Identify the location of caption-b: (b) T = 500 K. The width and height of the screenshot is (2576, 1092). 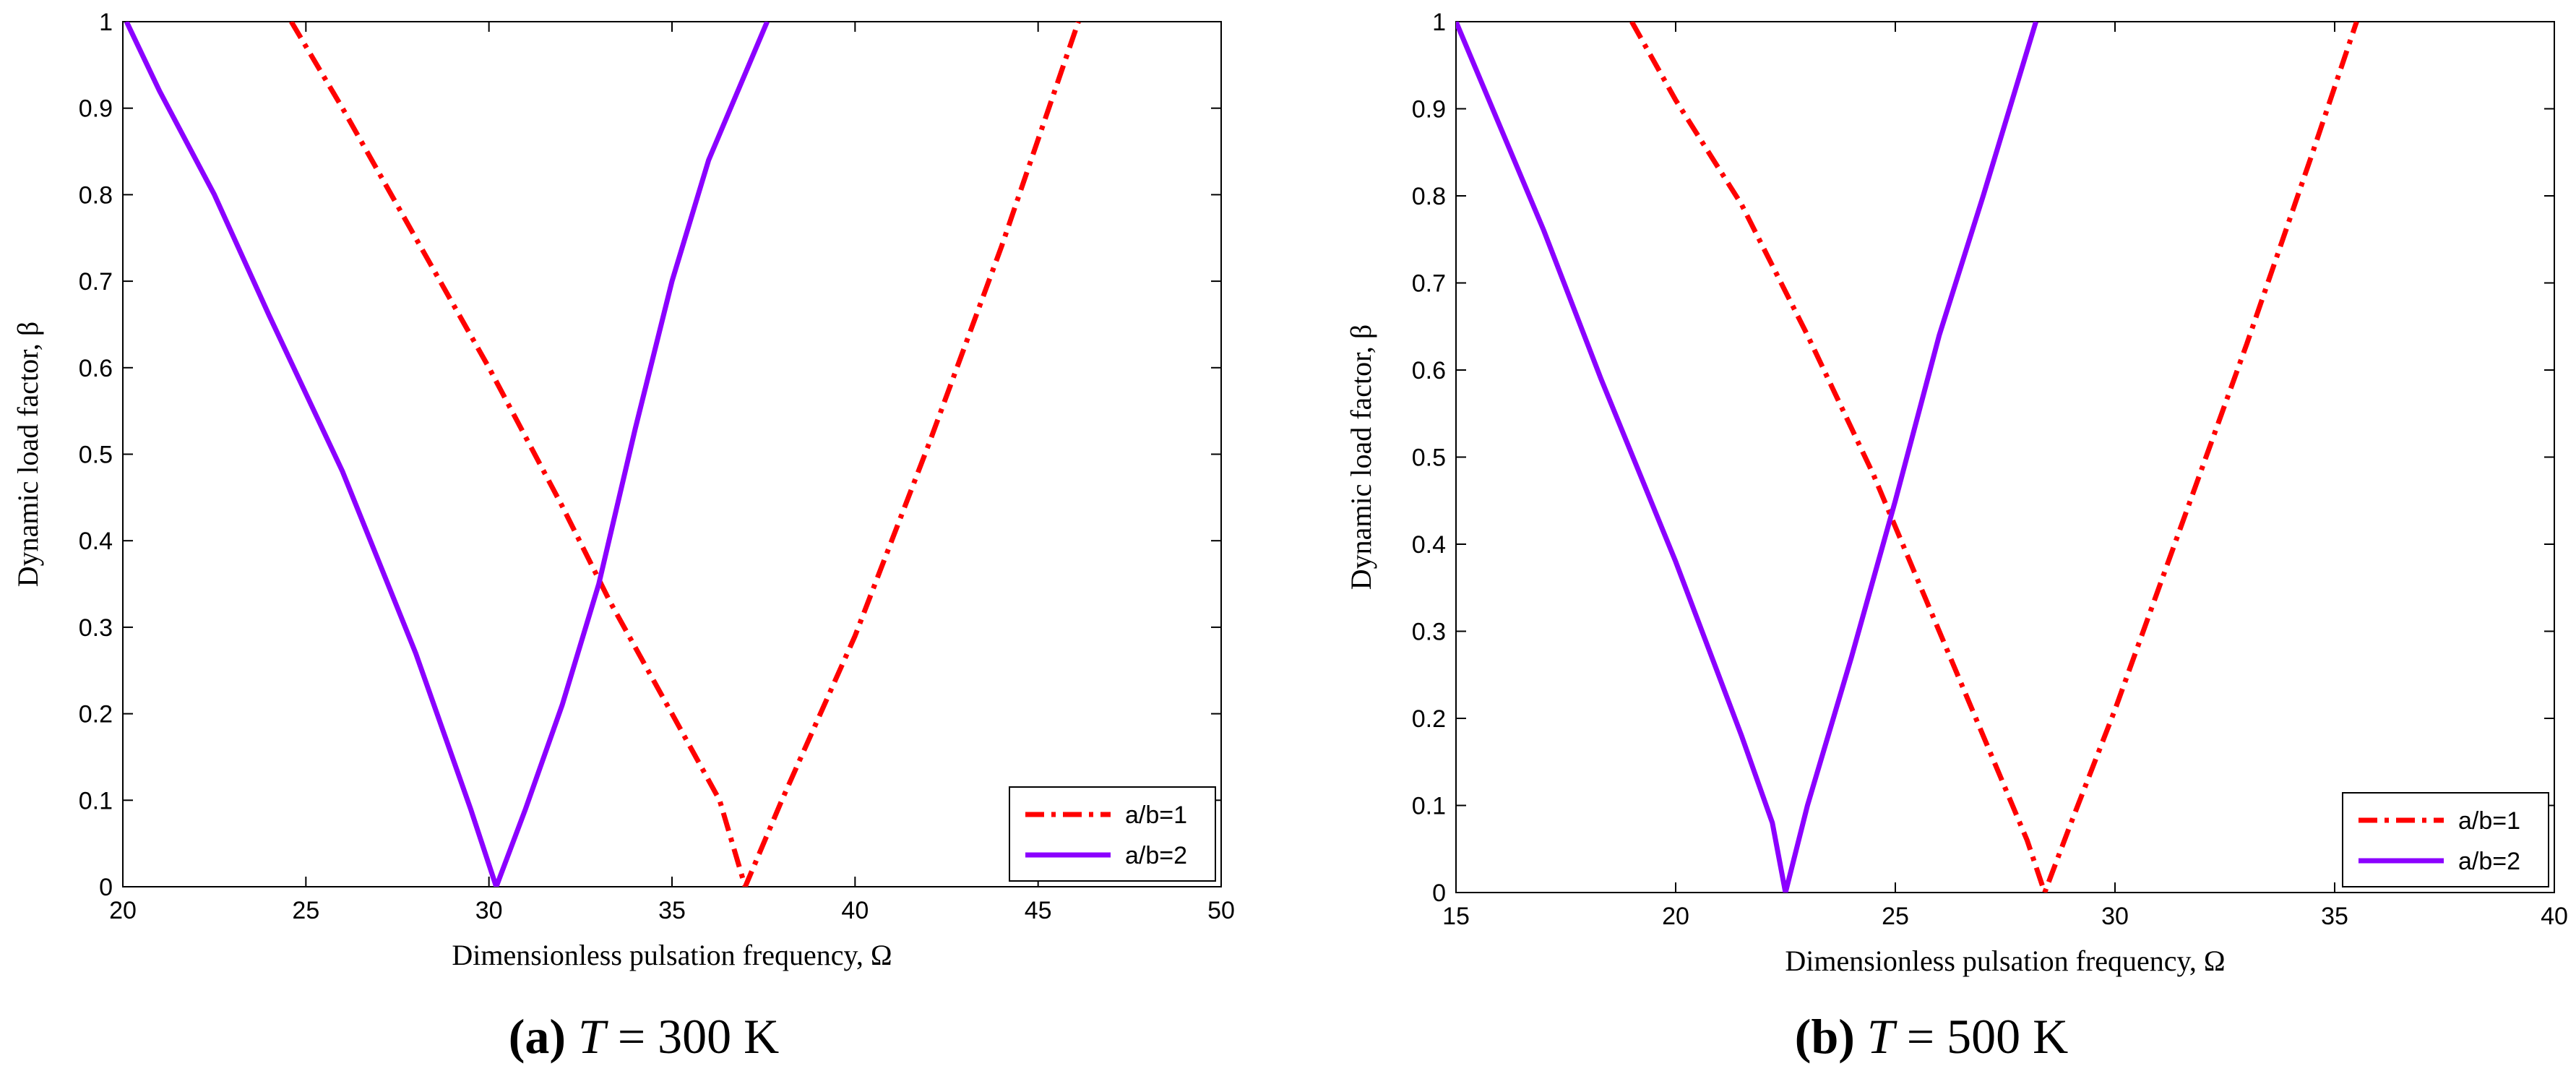
(1931, 1036).